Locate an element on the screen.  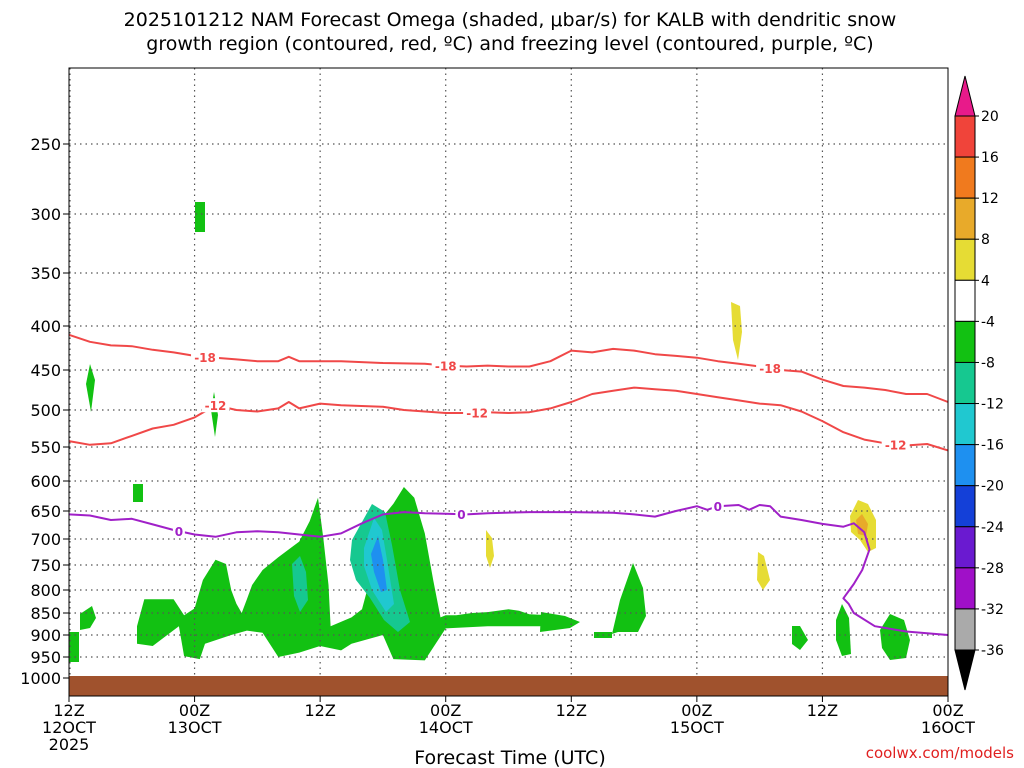
credit-text: coolwx.com/models is located at coordinates (940, 753).